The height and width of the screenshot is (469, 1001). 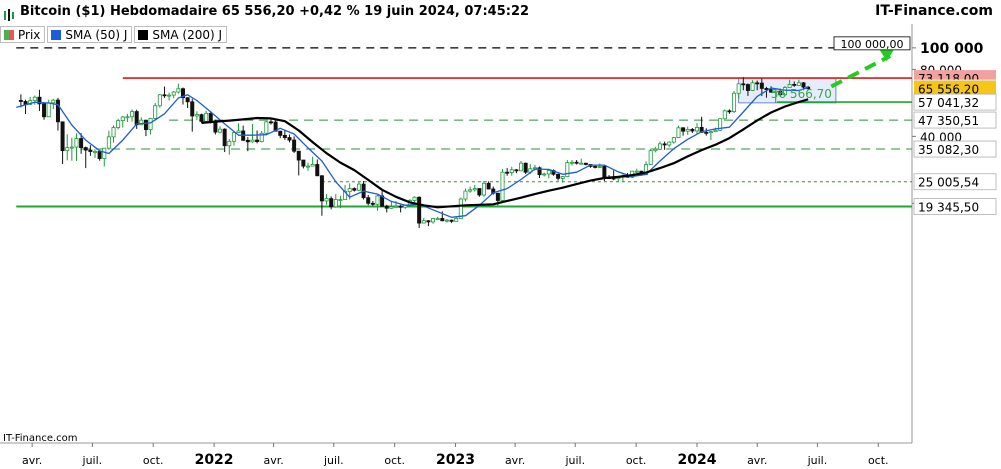 What do you see at coordinates (948, 90) in the screenshot?
I see `level-badge-label: 65 556,20` at bounding box center [948, 90].